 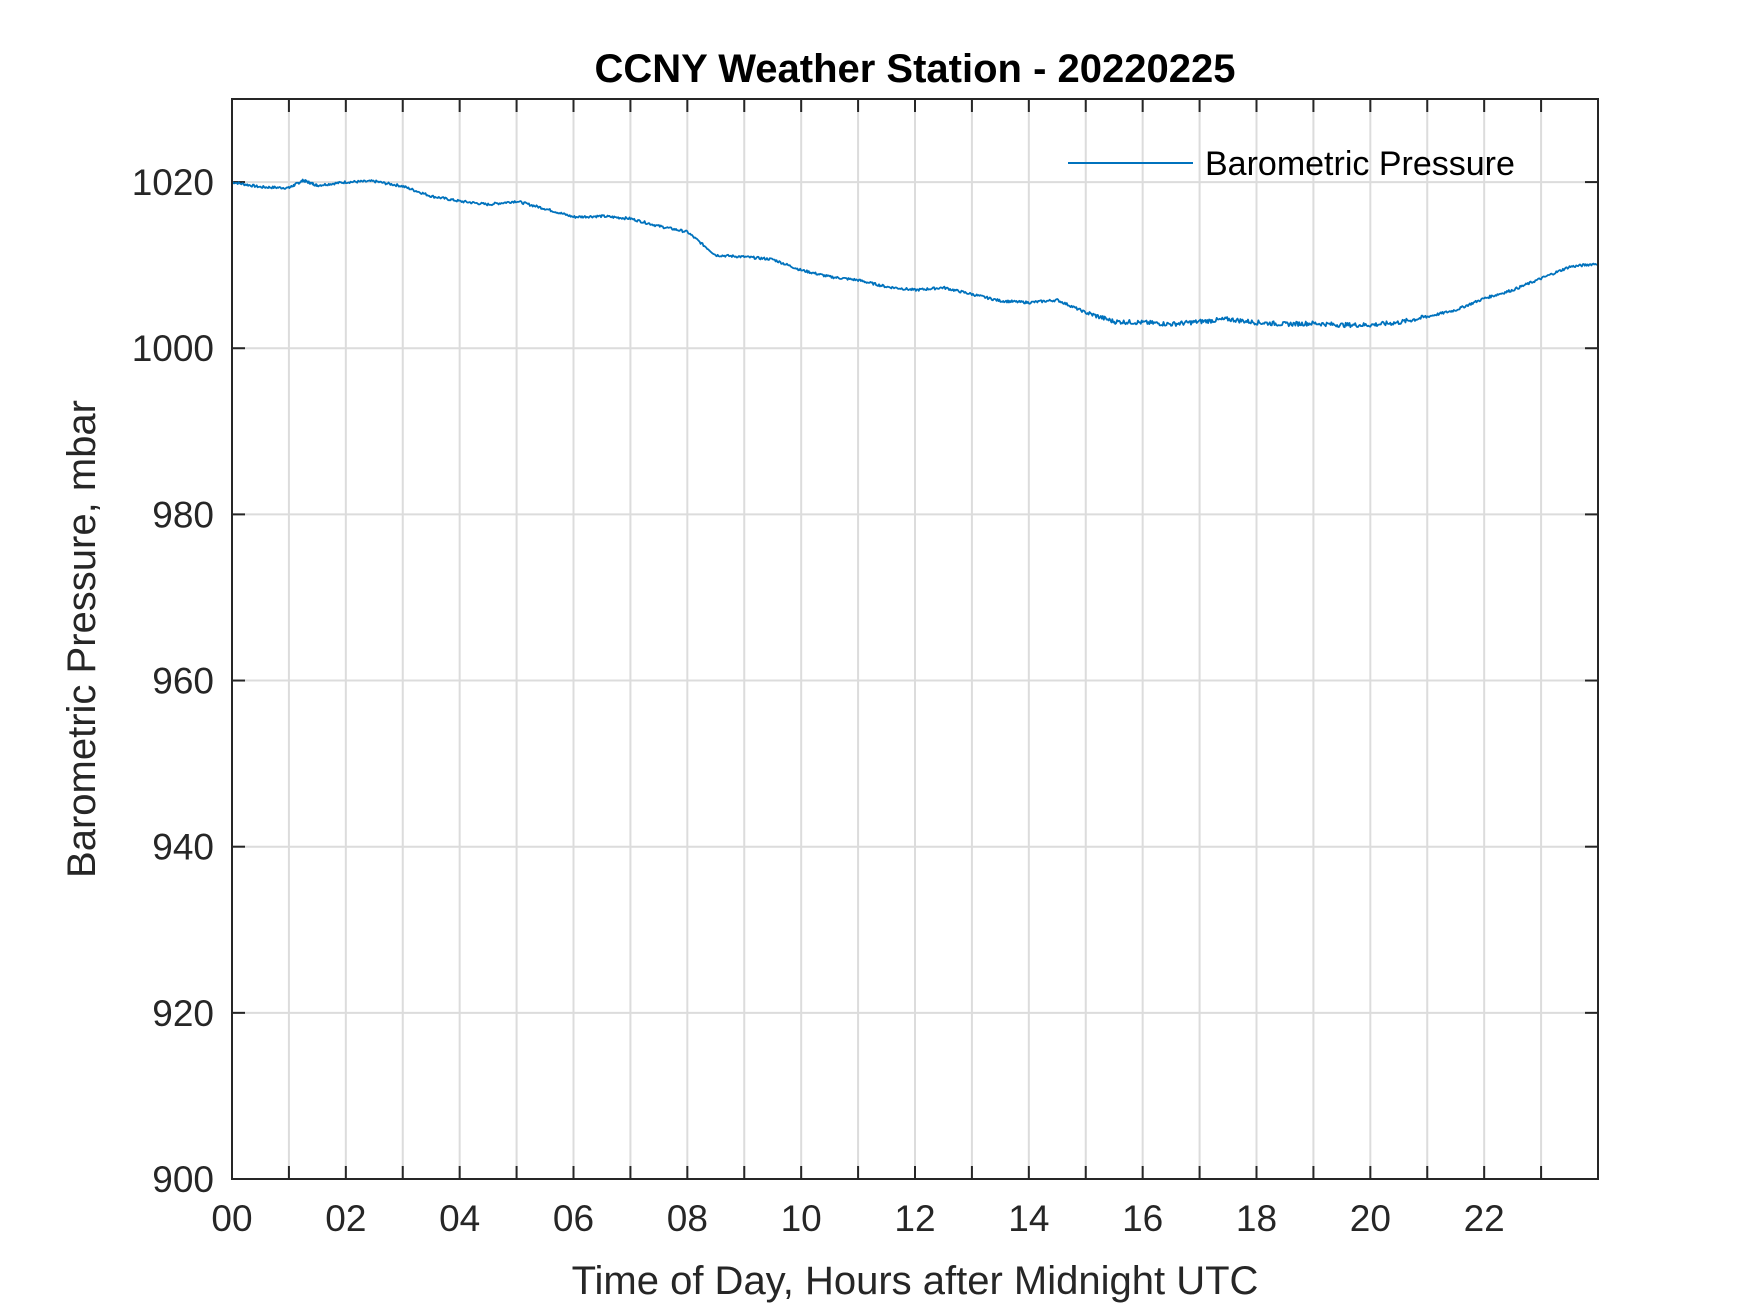 I want to click on x-tick-label: 02, so click(x=345, y=1218).